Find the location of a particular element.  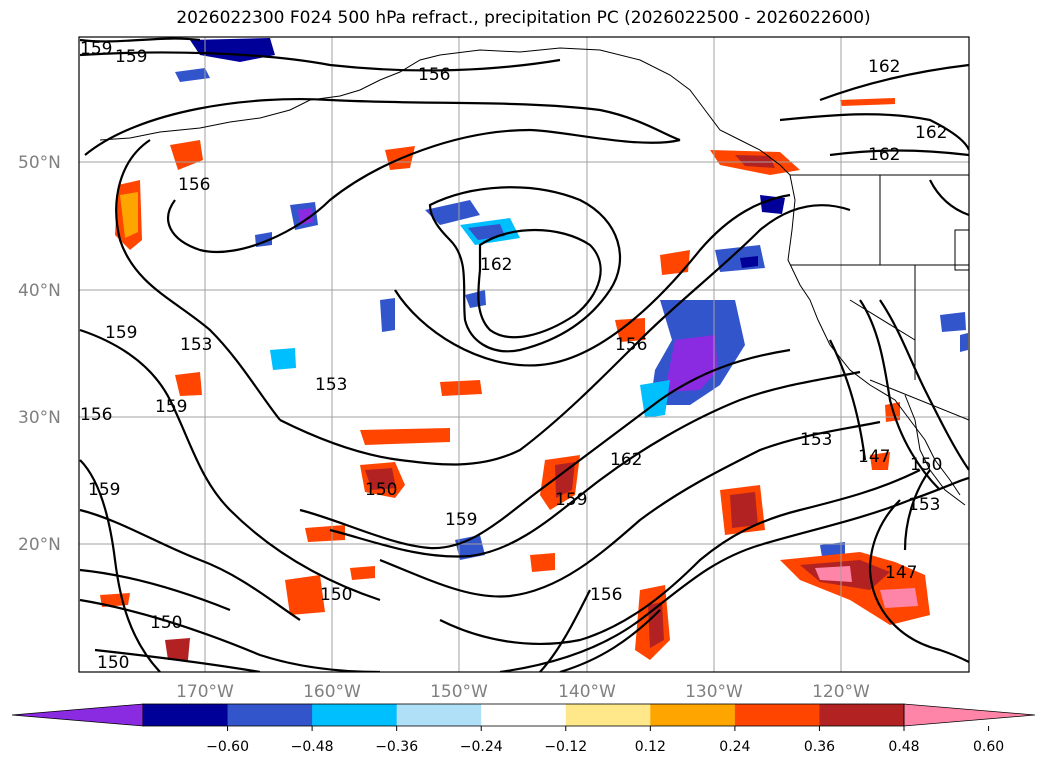

colorbar-right-arrow is located at coordinates (969, 715).